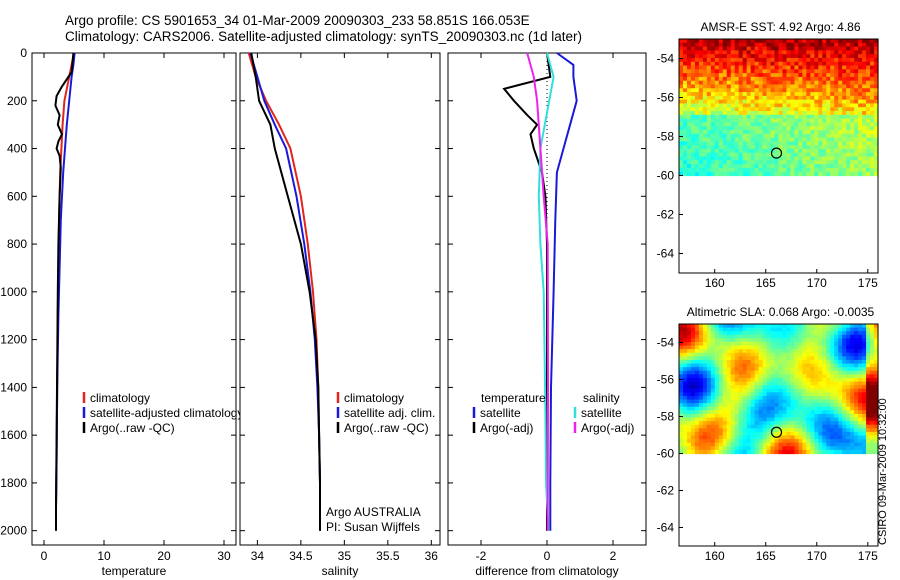  Describe the element at coordinates (666, 380) in the screenshot. I see `sla-map-ytick-label: -56` at that location.